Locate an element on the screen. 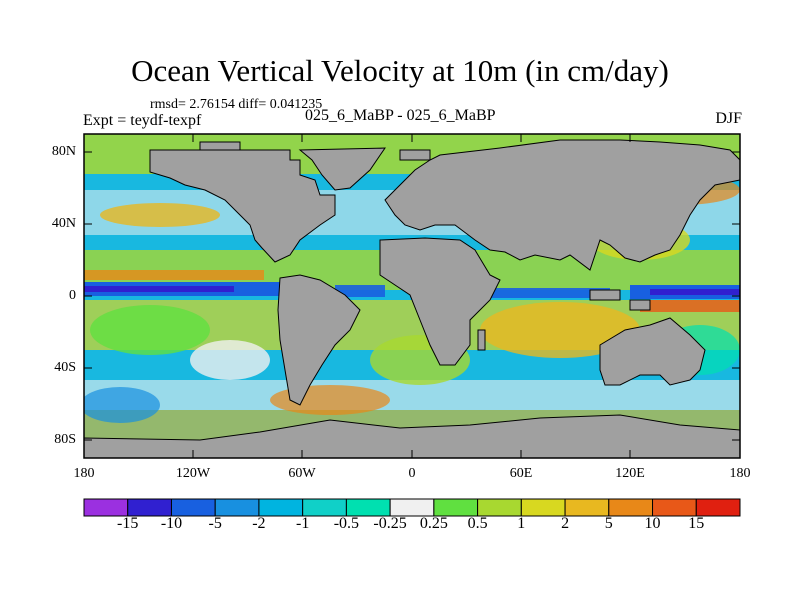 The height and width of the screenshot is (600, 800). lat-label: 40S is located at coordinates (65, 367).